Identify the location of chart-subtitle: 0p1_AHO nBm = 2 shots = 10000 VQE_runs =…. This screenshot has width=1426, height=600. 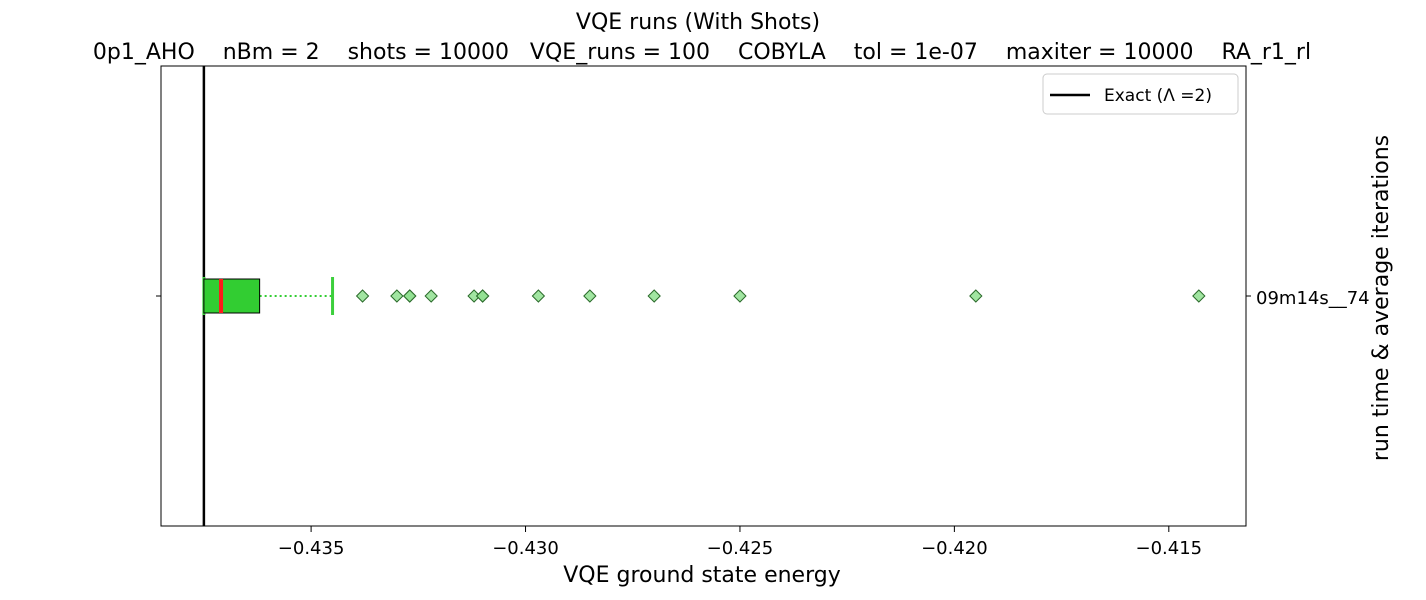
(702, 52).